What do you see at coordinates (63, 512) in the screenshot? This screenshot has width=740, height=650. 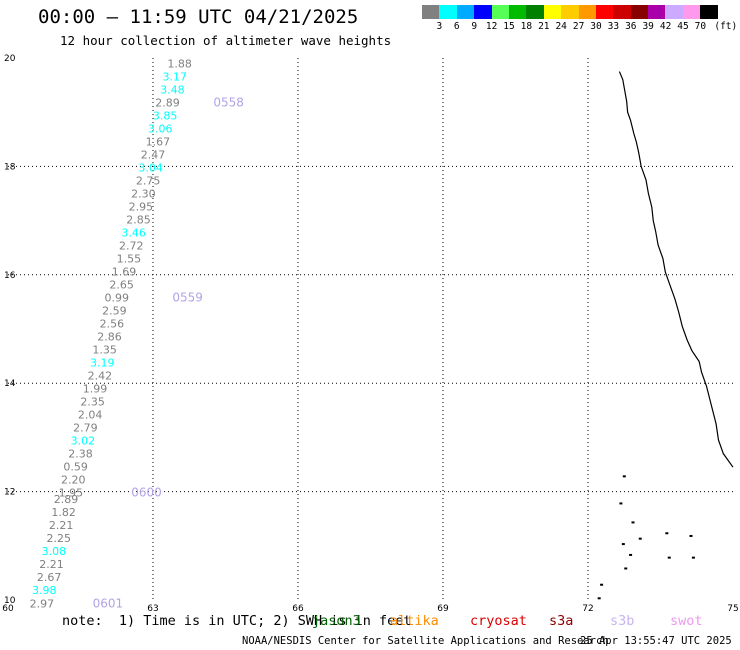 I see `wave-height-value: 1.82` at bounding box center [63, 512].